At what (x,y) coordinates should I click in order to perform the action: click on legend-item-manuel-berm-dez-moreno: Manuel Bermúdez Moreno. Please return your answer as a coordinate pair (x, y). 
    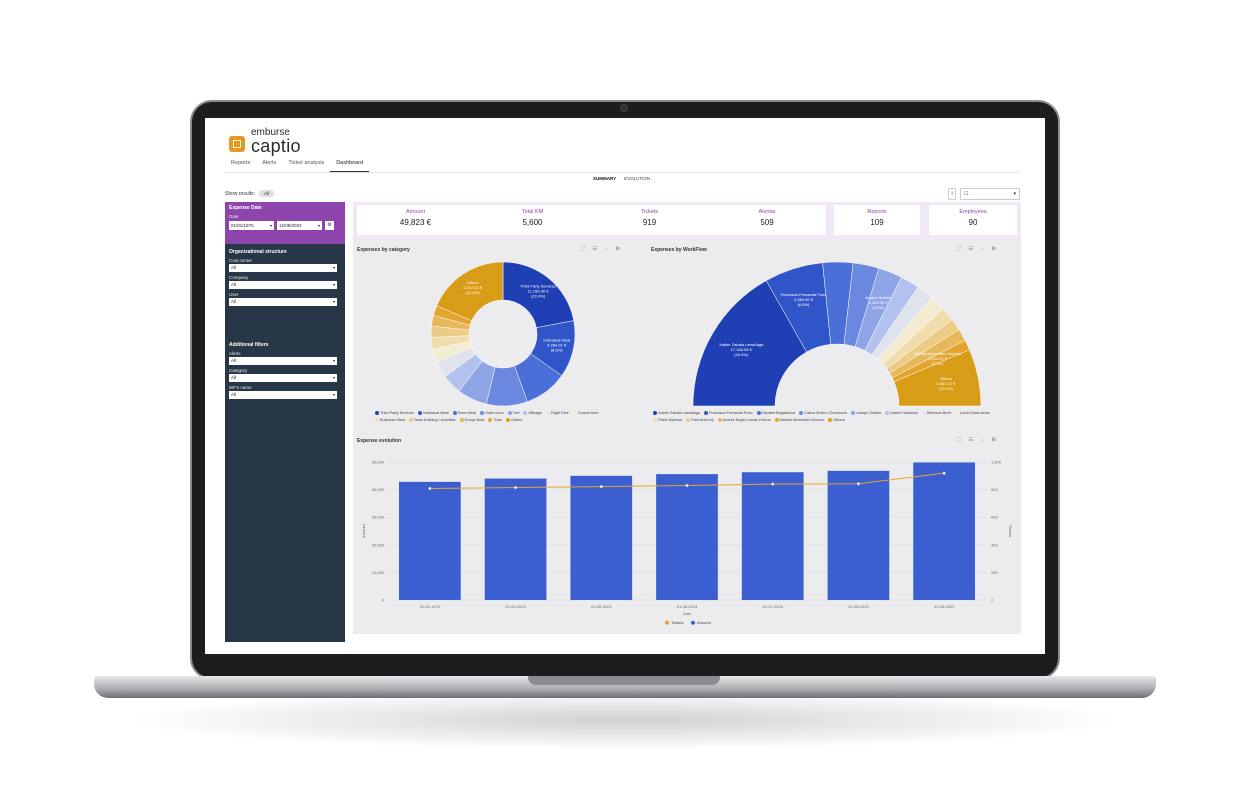
    Looking at the image, I should click on (799, 419).